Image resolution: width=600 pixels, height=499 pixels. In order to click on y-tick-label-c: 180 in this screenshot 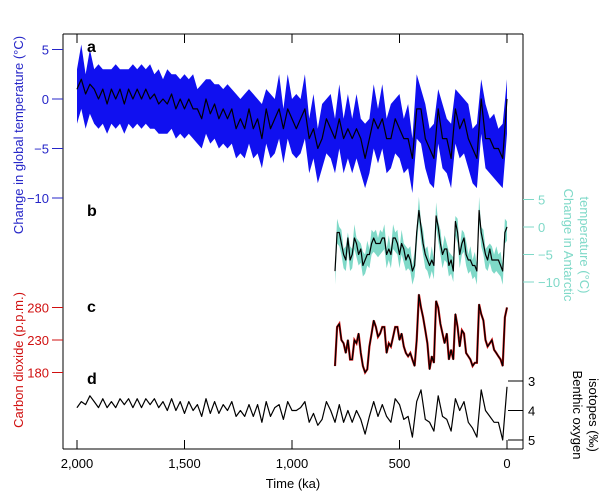, I will do `click(38, 373)`.